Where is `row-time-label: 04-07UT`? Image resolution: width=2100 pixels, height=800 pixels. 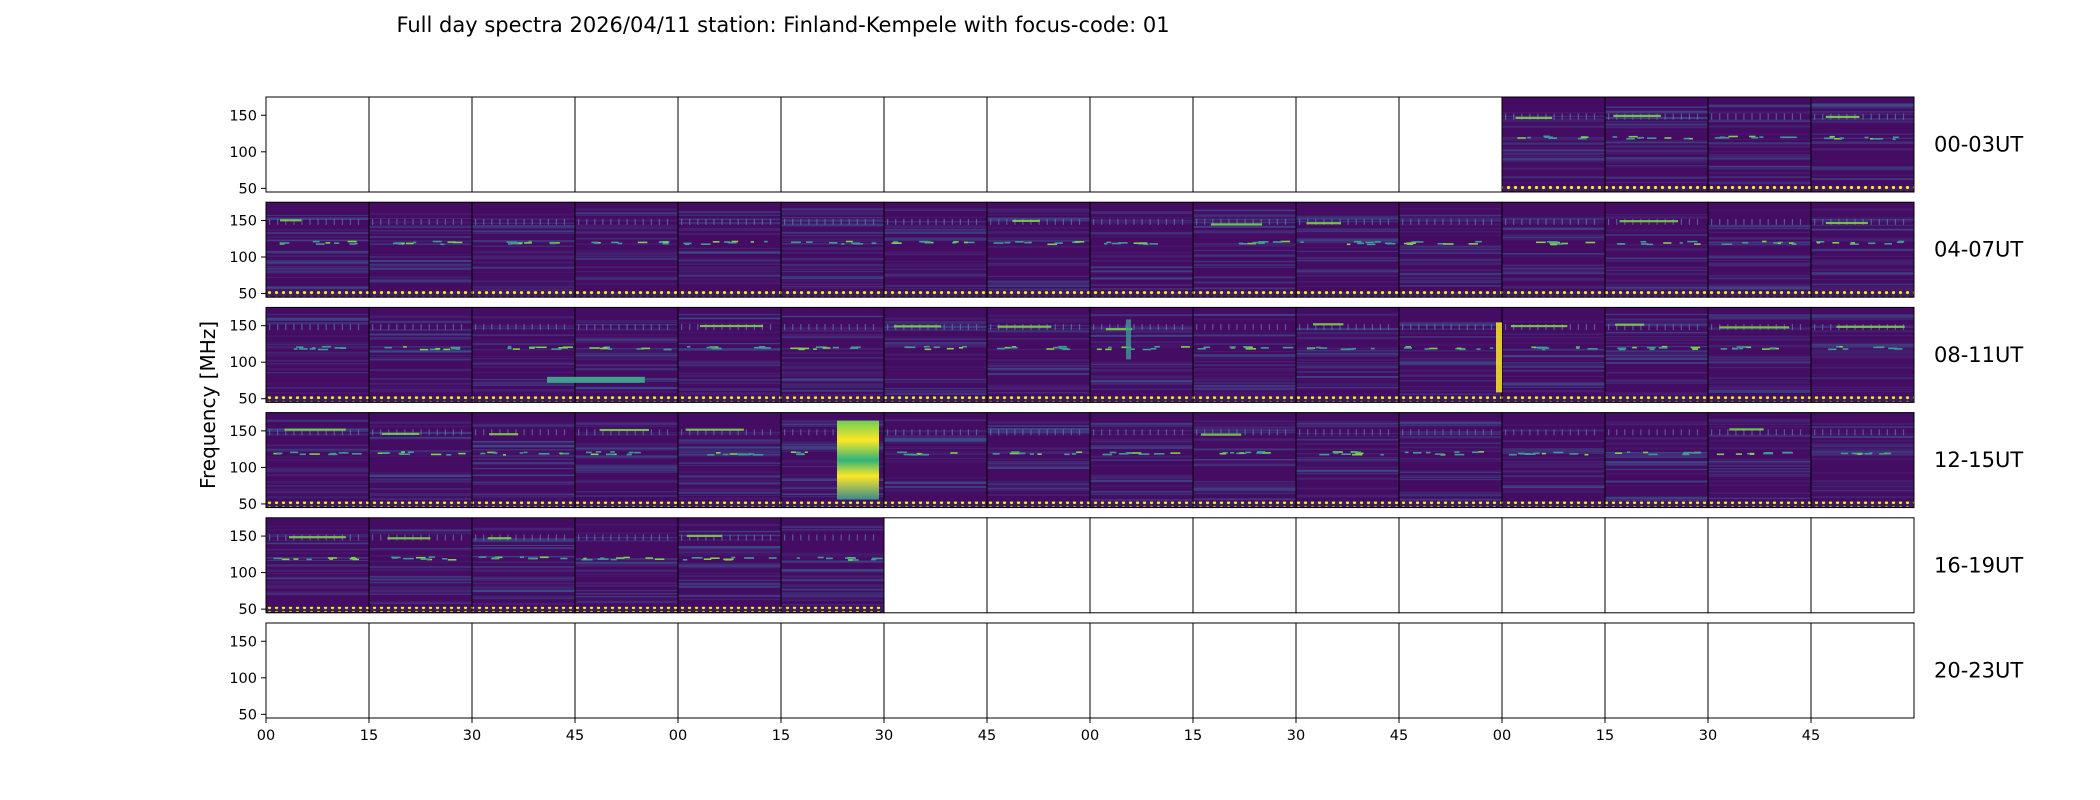 row-time-label: 04-07UT is located at coordinates (1978, 250).